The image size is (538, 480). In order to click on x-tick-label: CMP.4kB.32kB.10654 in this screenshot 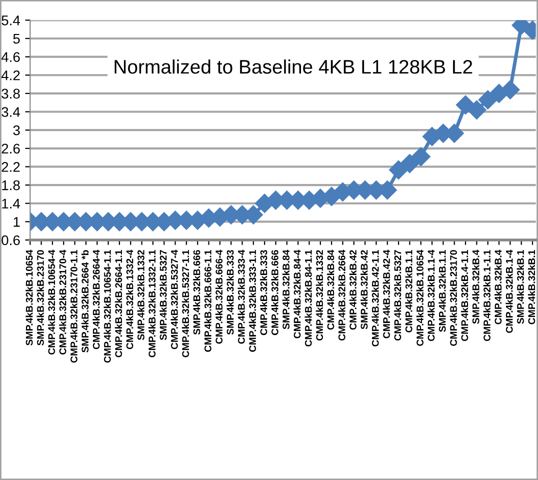, I will do `click(420, 298)`.